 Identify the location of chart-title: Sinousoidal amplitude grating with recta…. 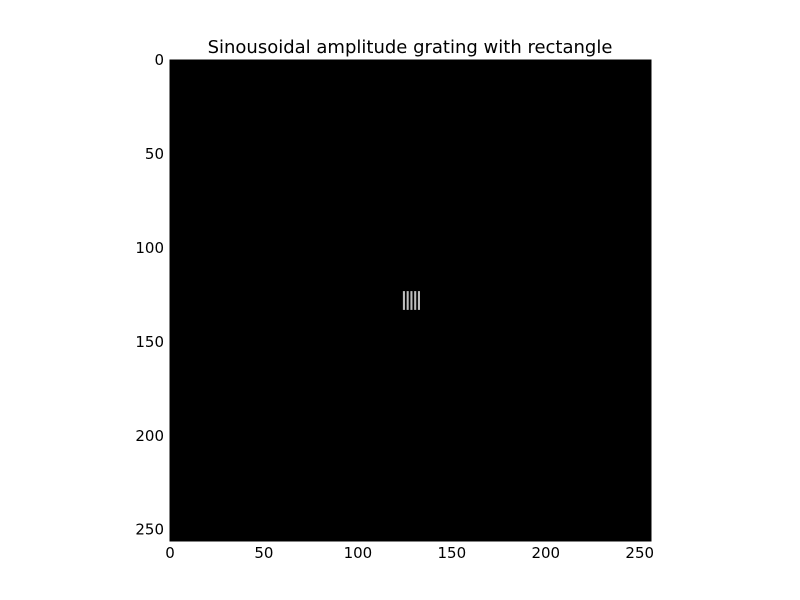
(410, 47).